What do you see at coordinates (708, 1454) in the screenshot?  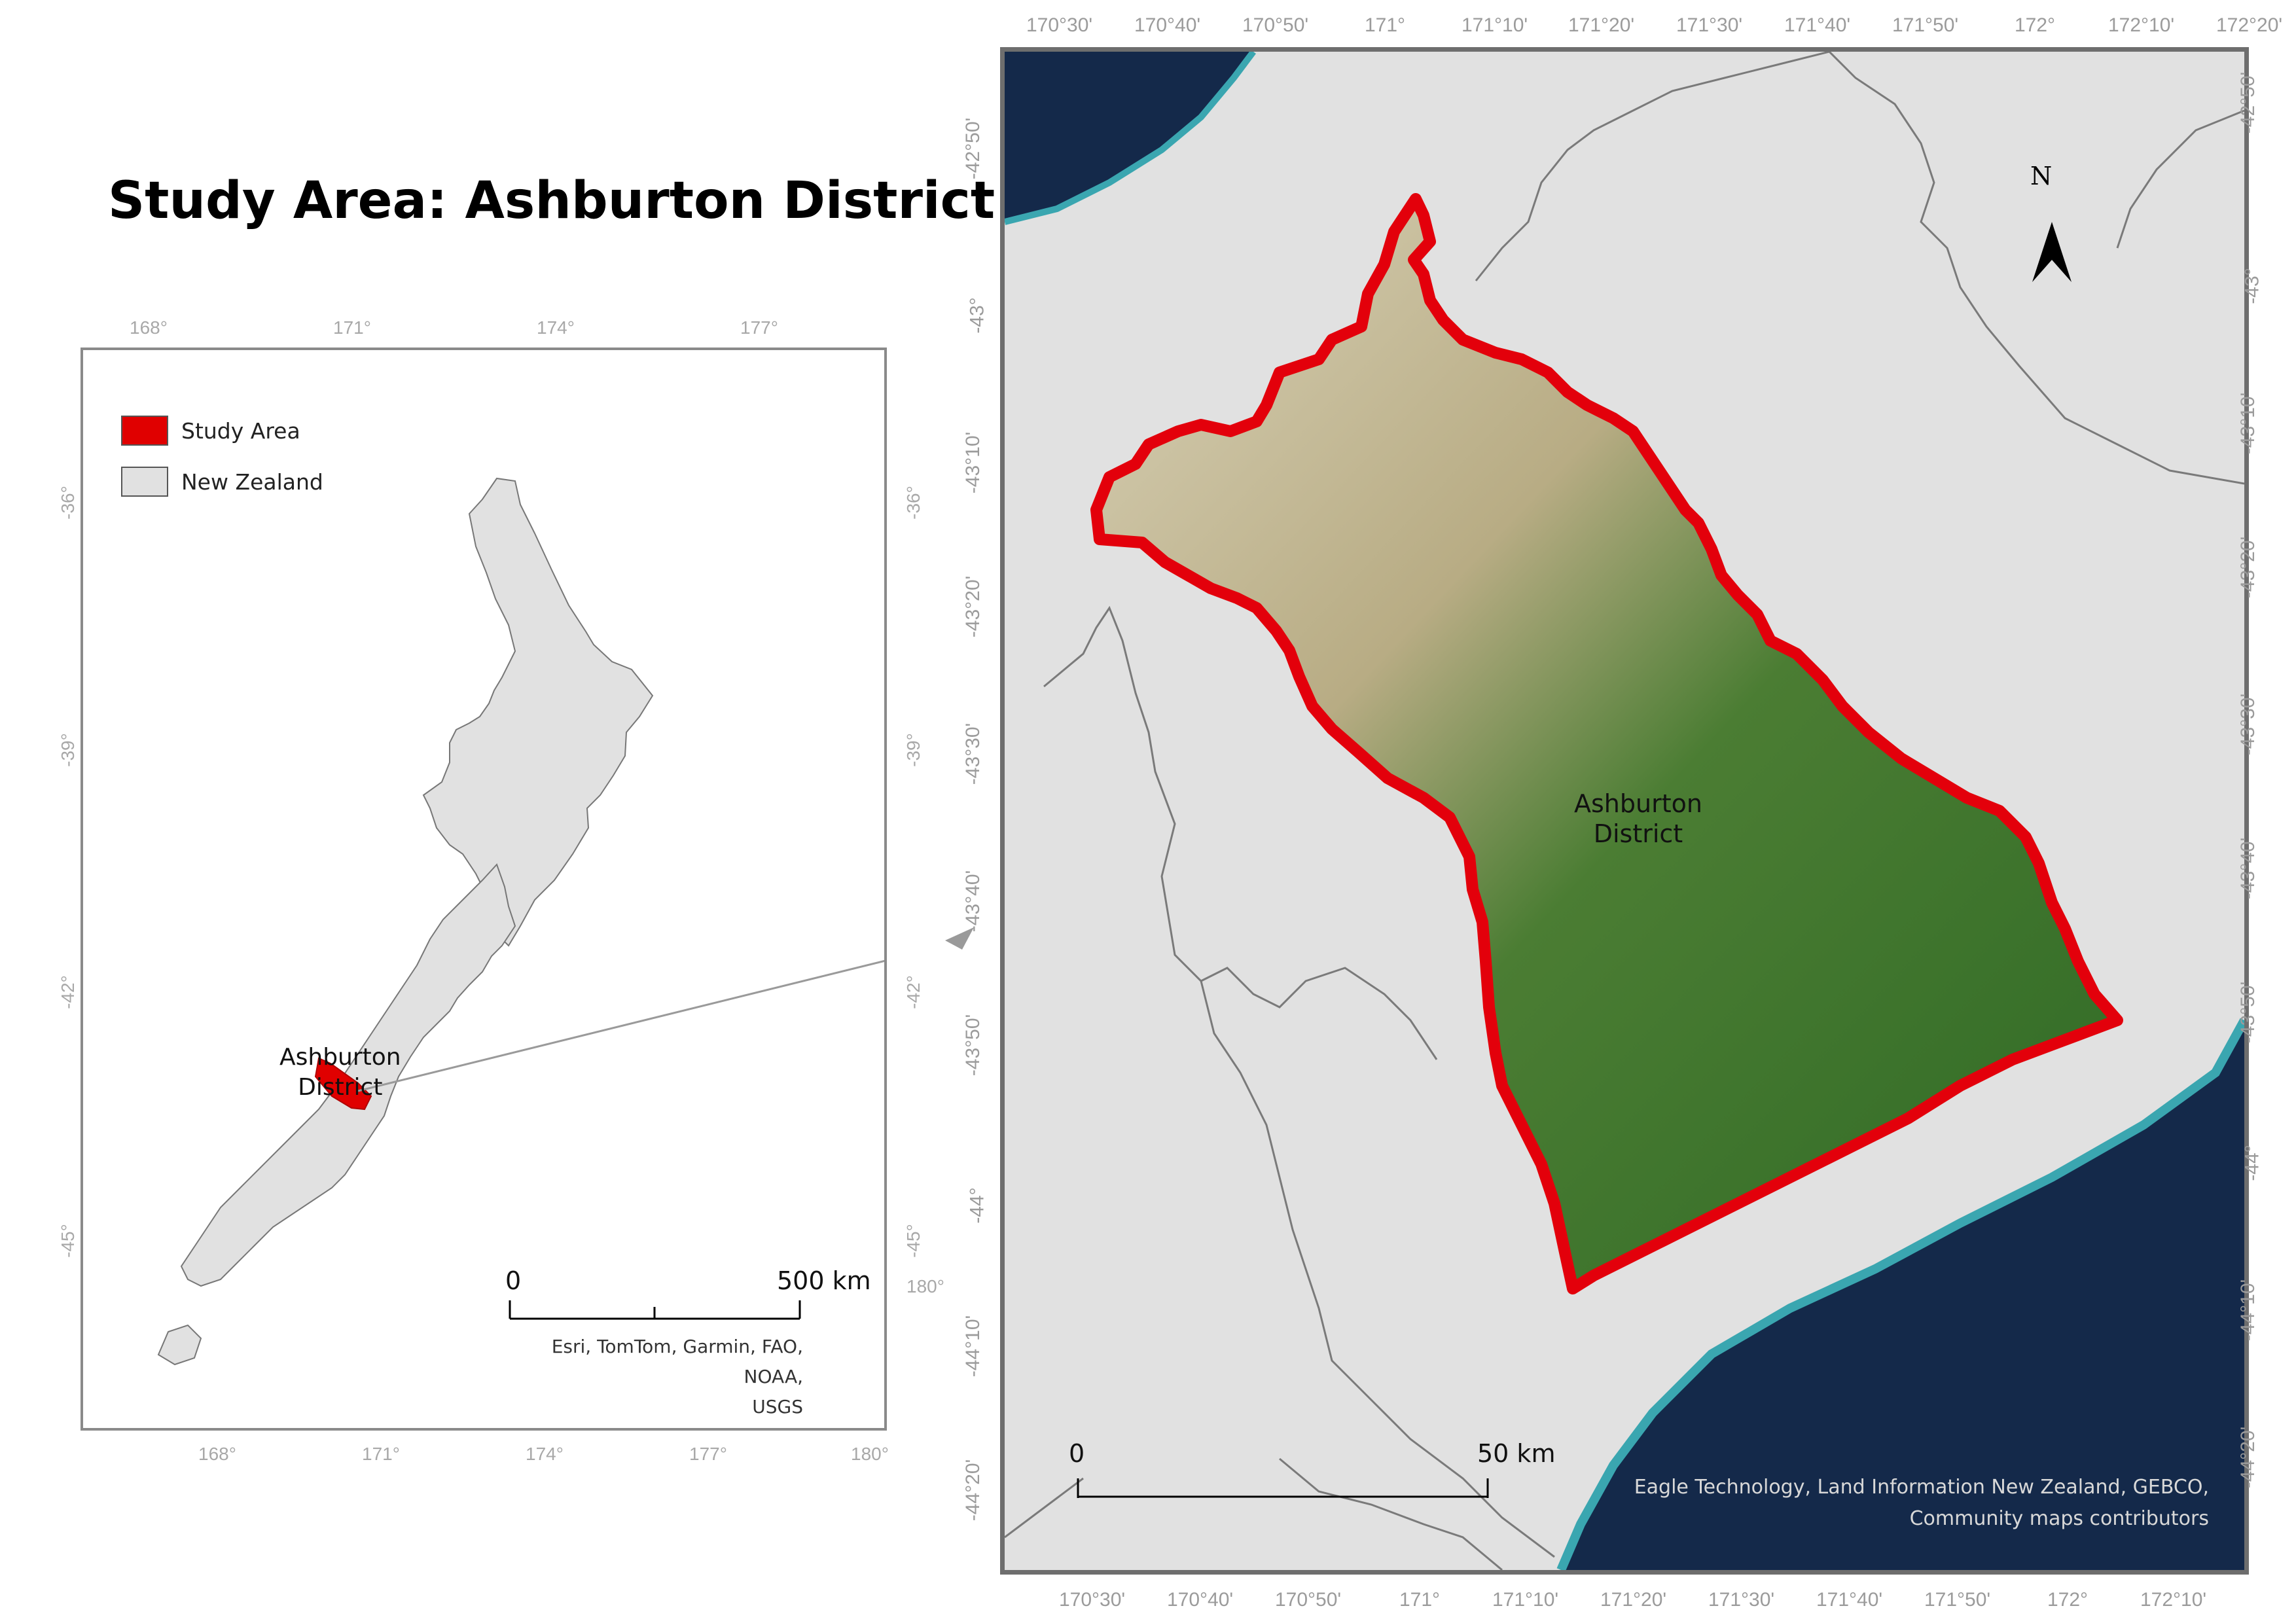 I see `inset-lon-tick-bottom: 177°` at bounding box center [708, 1454].